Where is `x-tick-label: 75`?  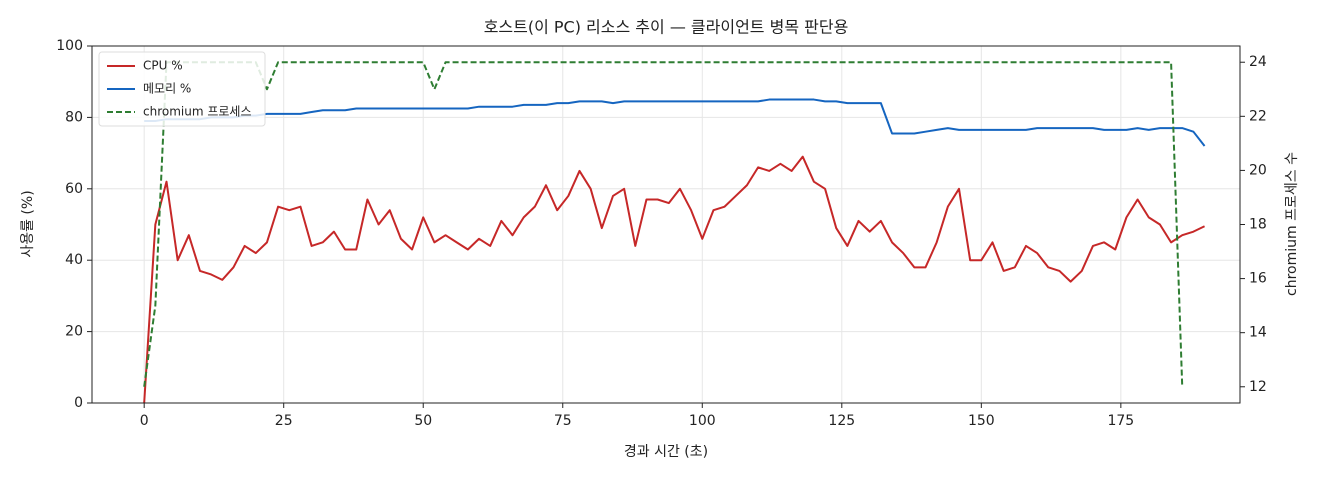
x-tick-label: 75 is located at coordinates (563, 421).